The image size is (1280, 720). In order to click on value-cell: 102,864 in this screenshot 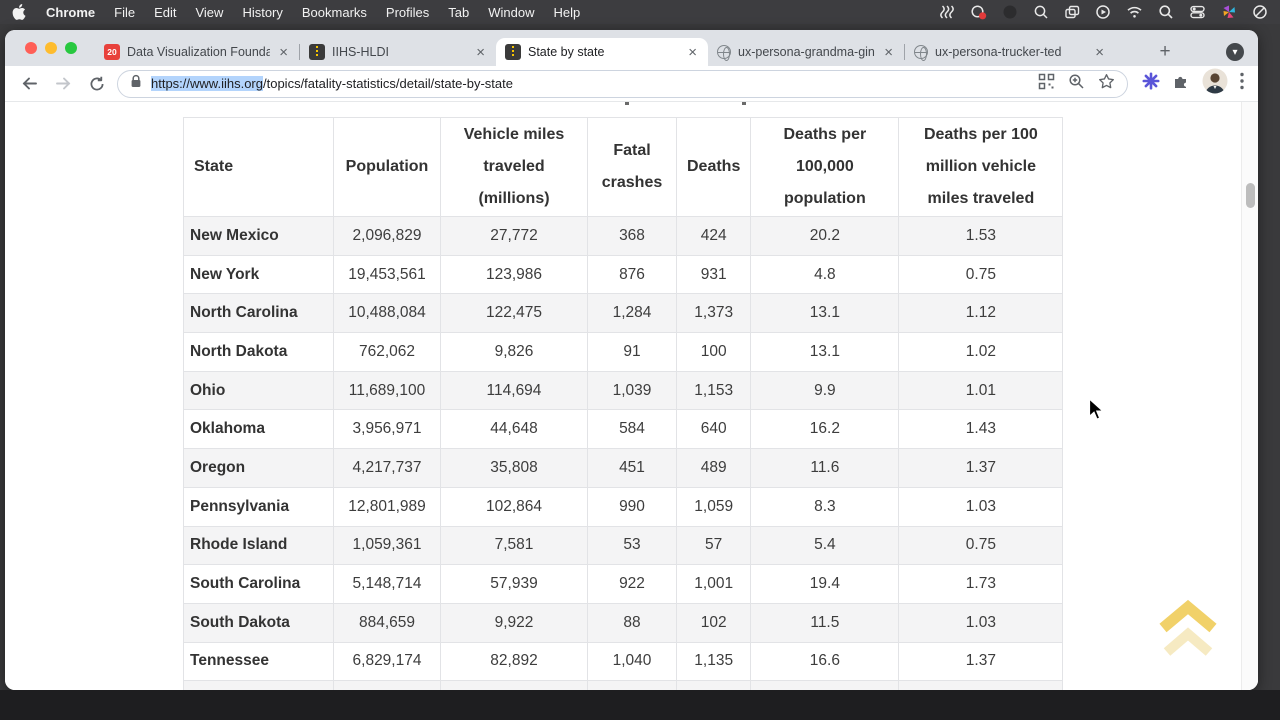, I will do `click(514, 506)`.